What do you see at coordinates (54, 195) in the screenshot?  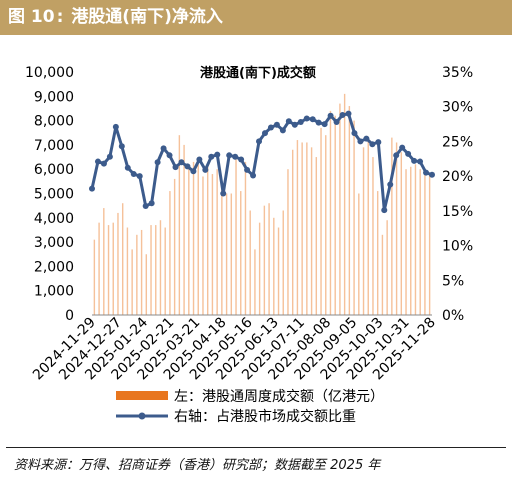 I see `y-left-tick-label: 5,000` at bounding box center [54, 195].